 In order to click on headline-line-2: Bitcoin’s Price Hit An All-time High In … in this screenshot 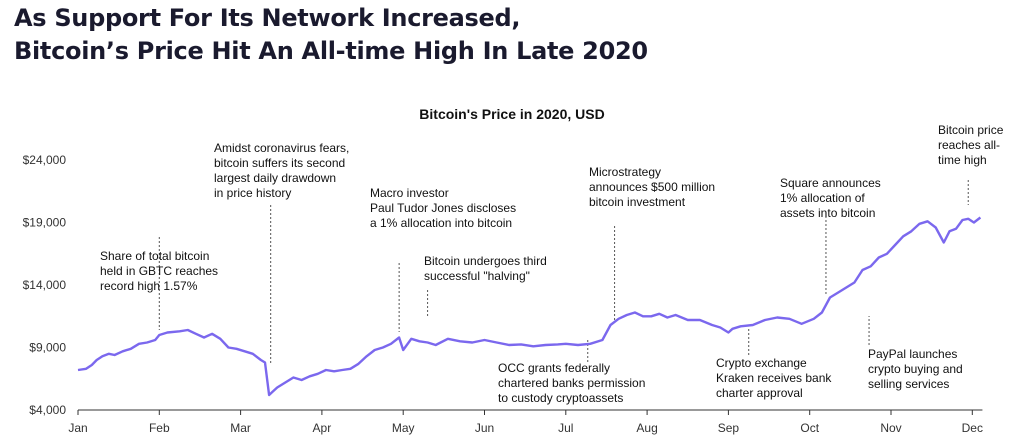, I will do `click(331, 51)`.